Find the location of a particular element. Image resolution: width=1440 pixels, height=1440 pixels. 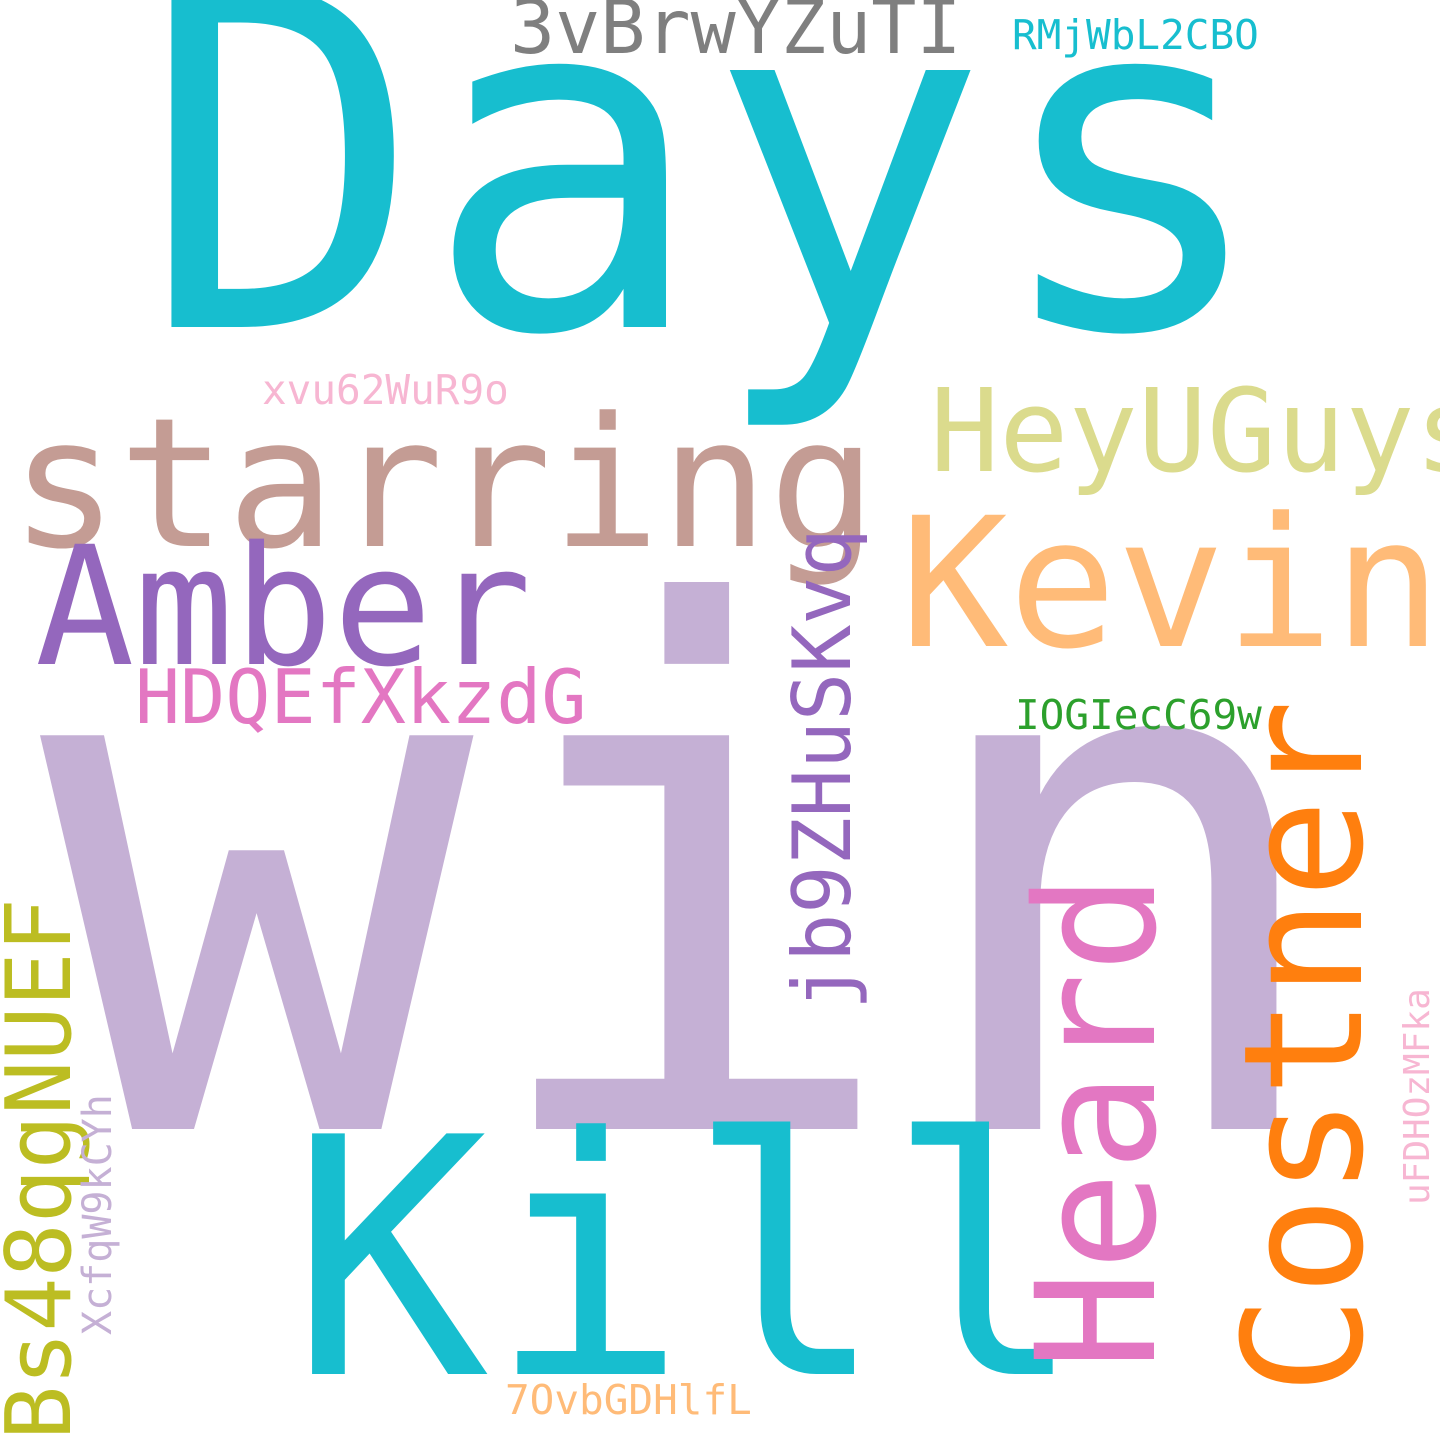

word-heyuguys: HeyUGuys is located at coordinates (1185, 432).